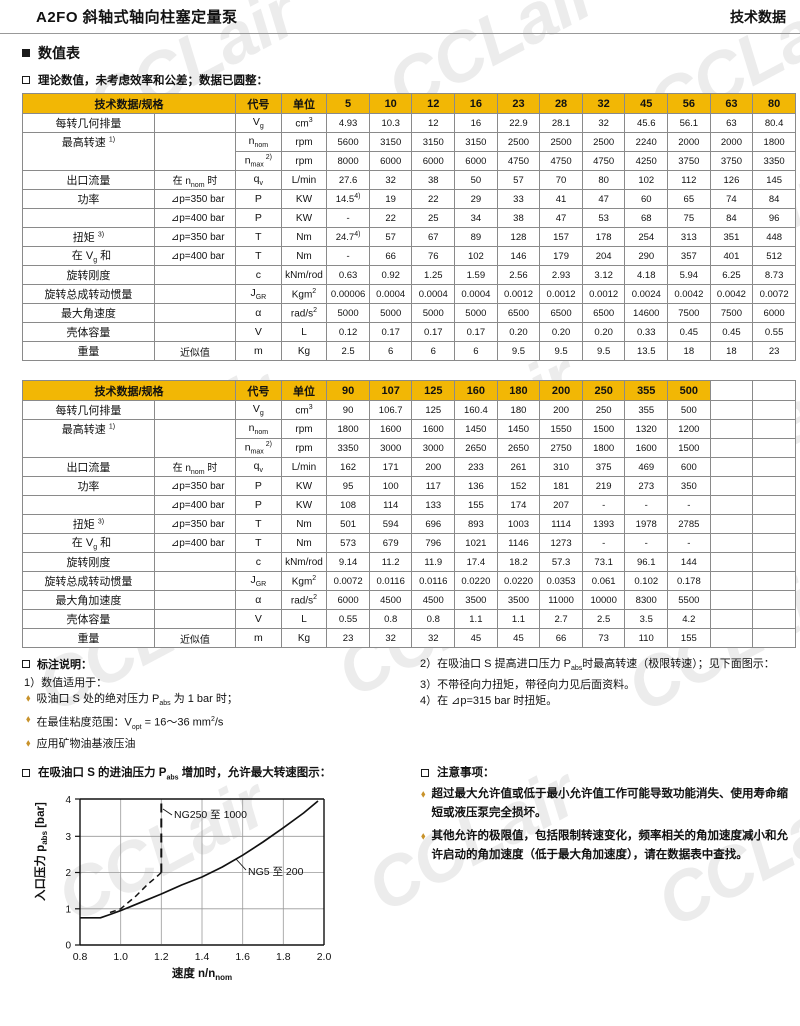  I want to click on table-cell: 90, so click(348, 410).